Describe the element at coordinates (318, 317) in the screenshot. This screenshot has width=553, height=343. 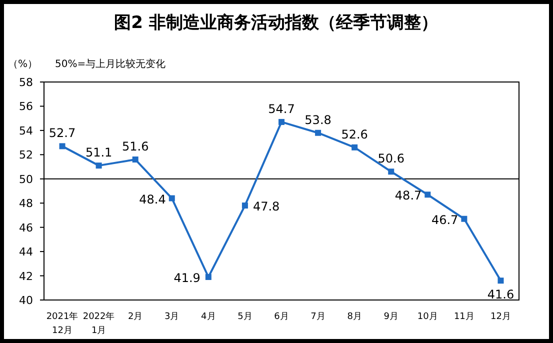
I see `x-tick-label: 7月` at that location.